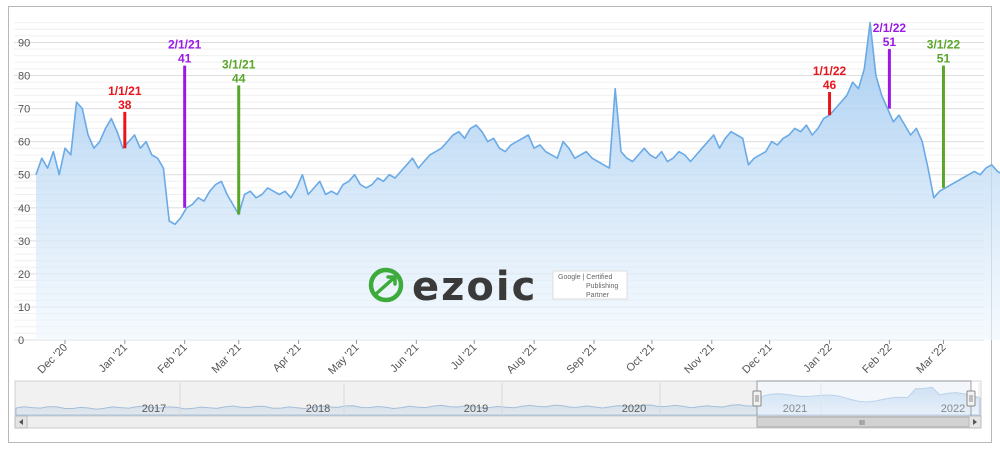 The height and width of the screenshot is (449, 1000). What do you see at coordinates (602, 286) in the screenshot?
I see `badge-line-2: Publishing` at bounding box center [602, 286].